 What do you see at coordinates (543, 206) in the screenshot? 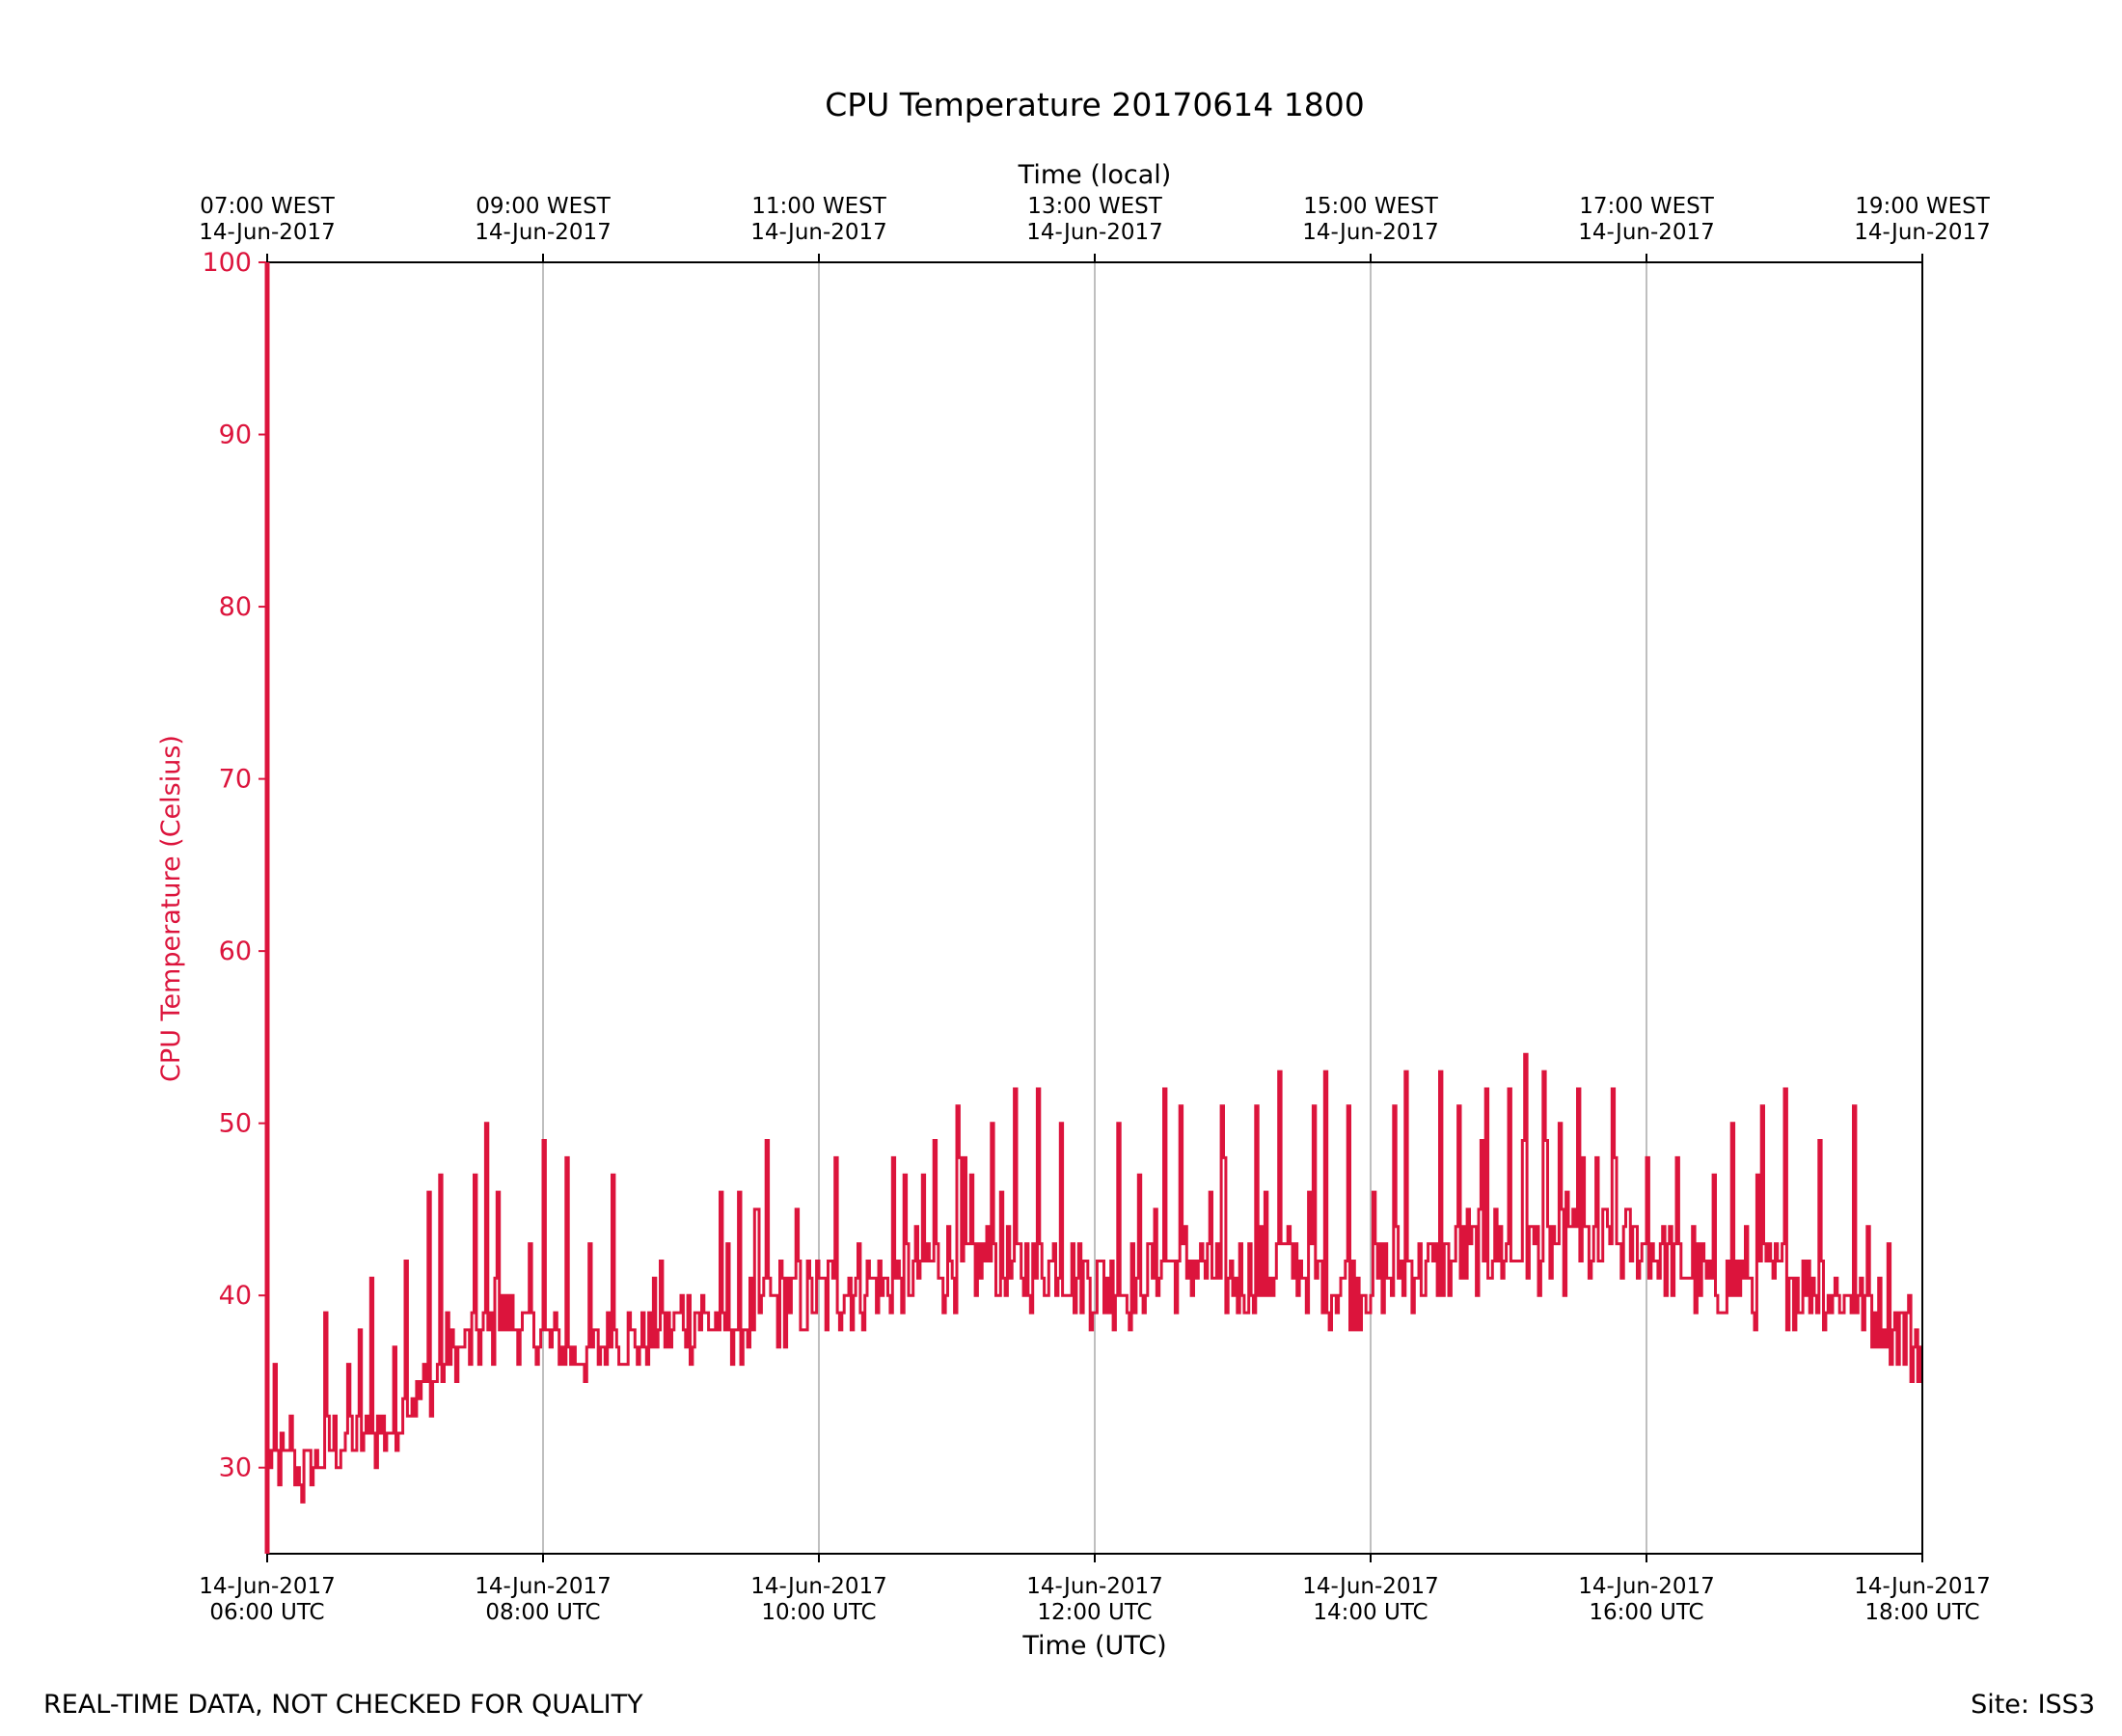
I see `top-x-tick-label-time: 09:00 WEST` at bounding box center [543, 206].